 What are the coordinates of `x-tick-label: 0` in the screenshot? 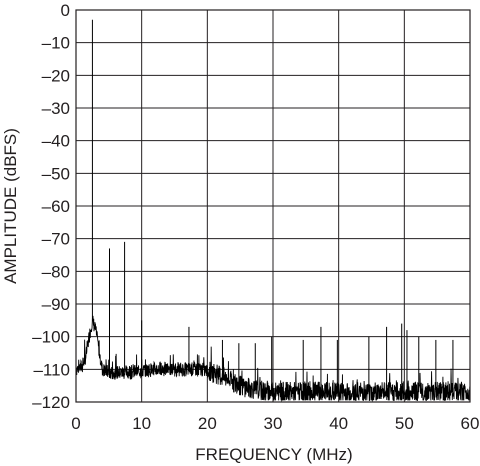 It's located at (75, 423).